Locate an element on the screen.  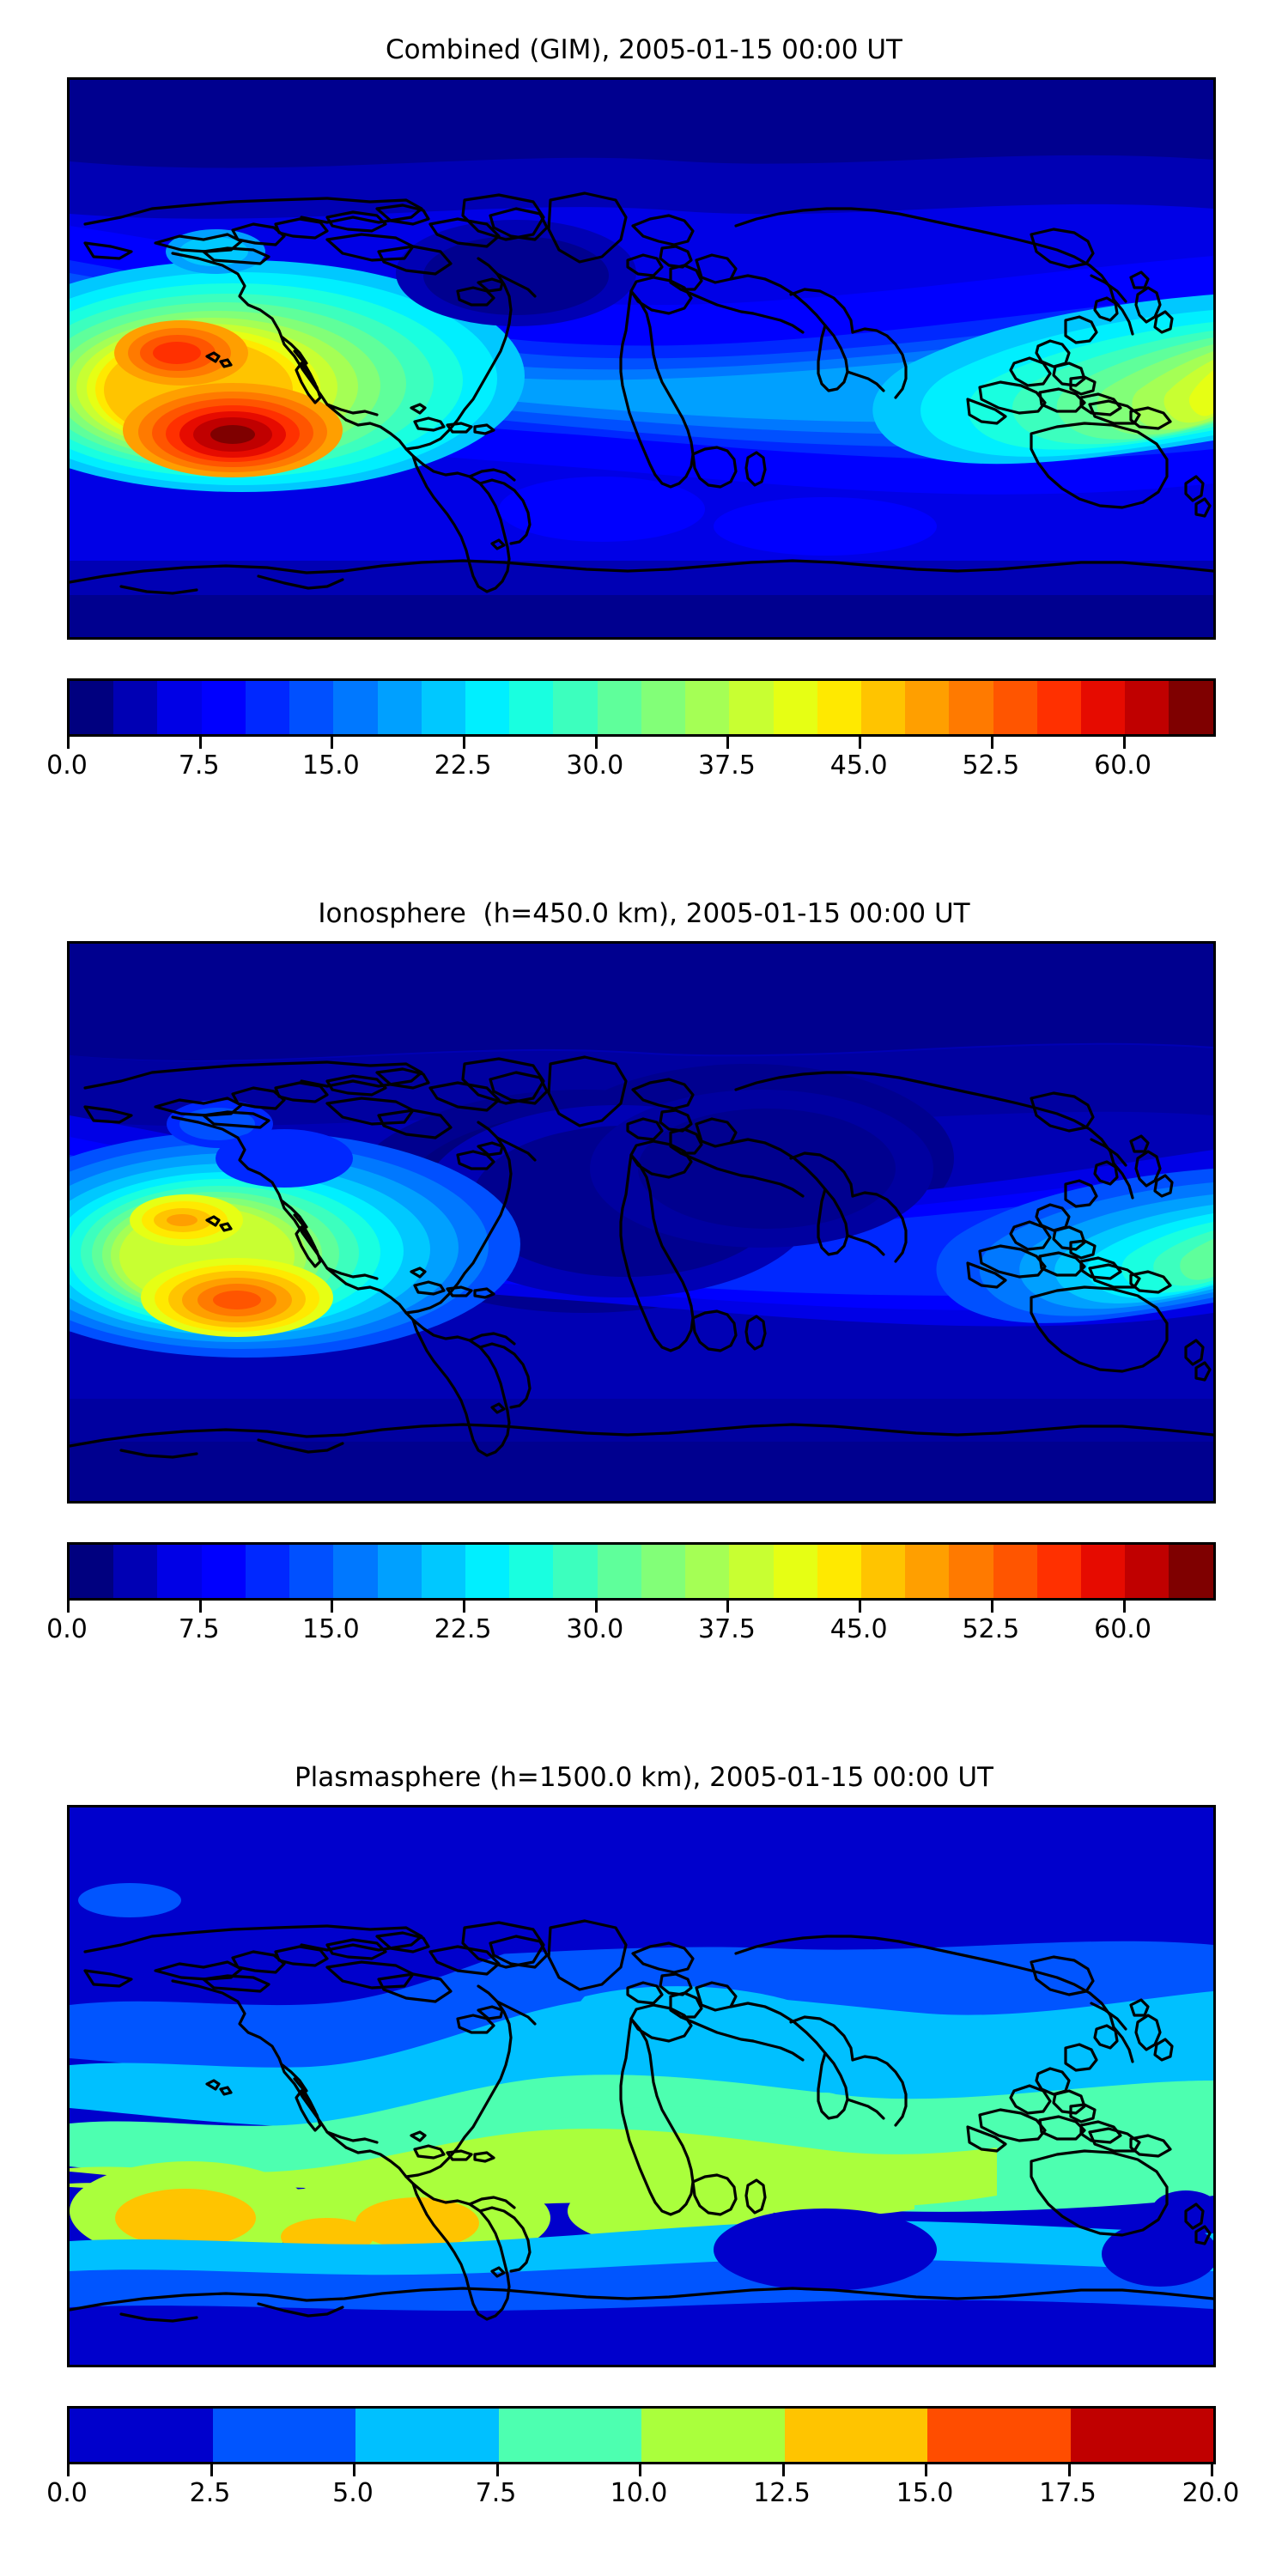
colorbar-ticks-combined-gim is located at coordinates (639, 743).